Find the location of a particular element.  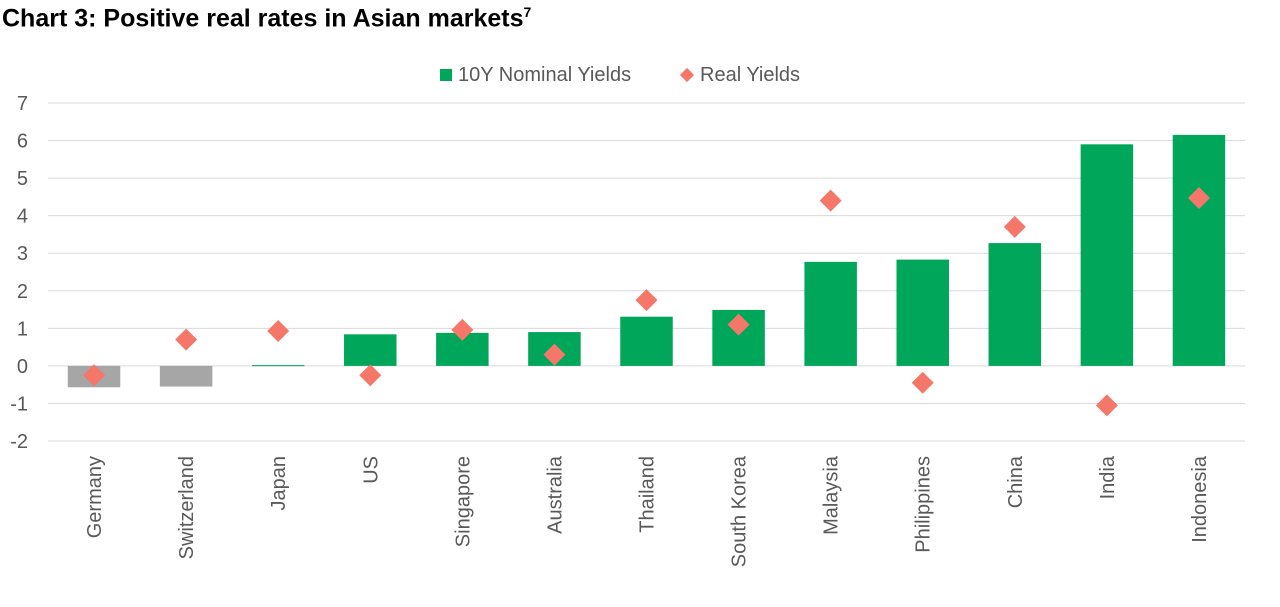

legend-label-real: Real Yields is located at coordinates (750, 74).